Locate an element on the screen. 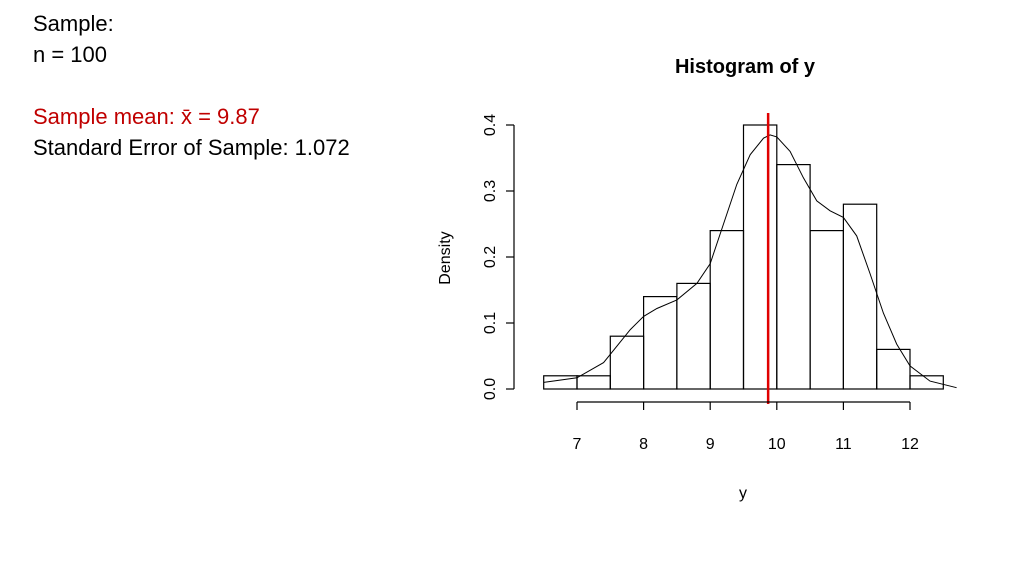  sample-mean: Sample mean: x̄ = 9.87 is located at coordinates (146, 116).